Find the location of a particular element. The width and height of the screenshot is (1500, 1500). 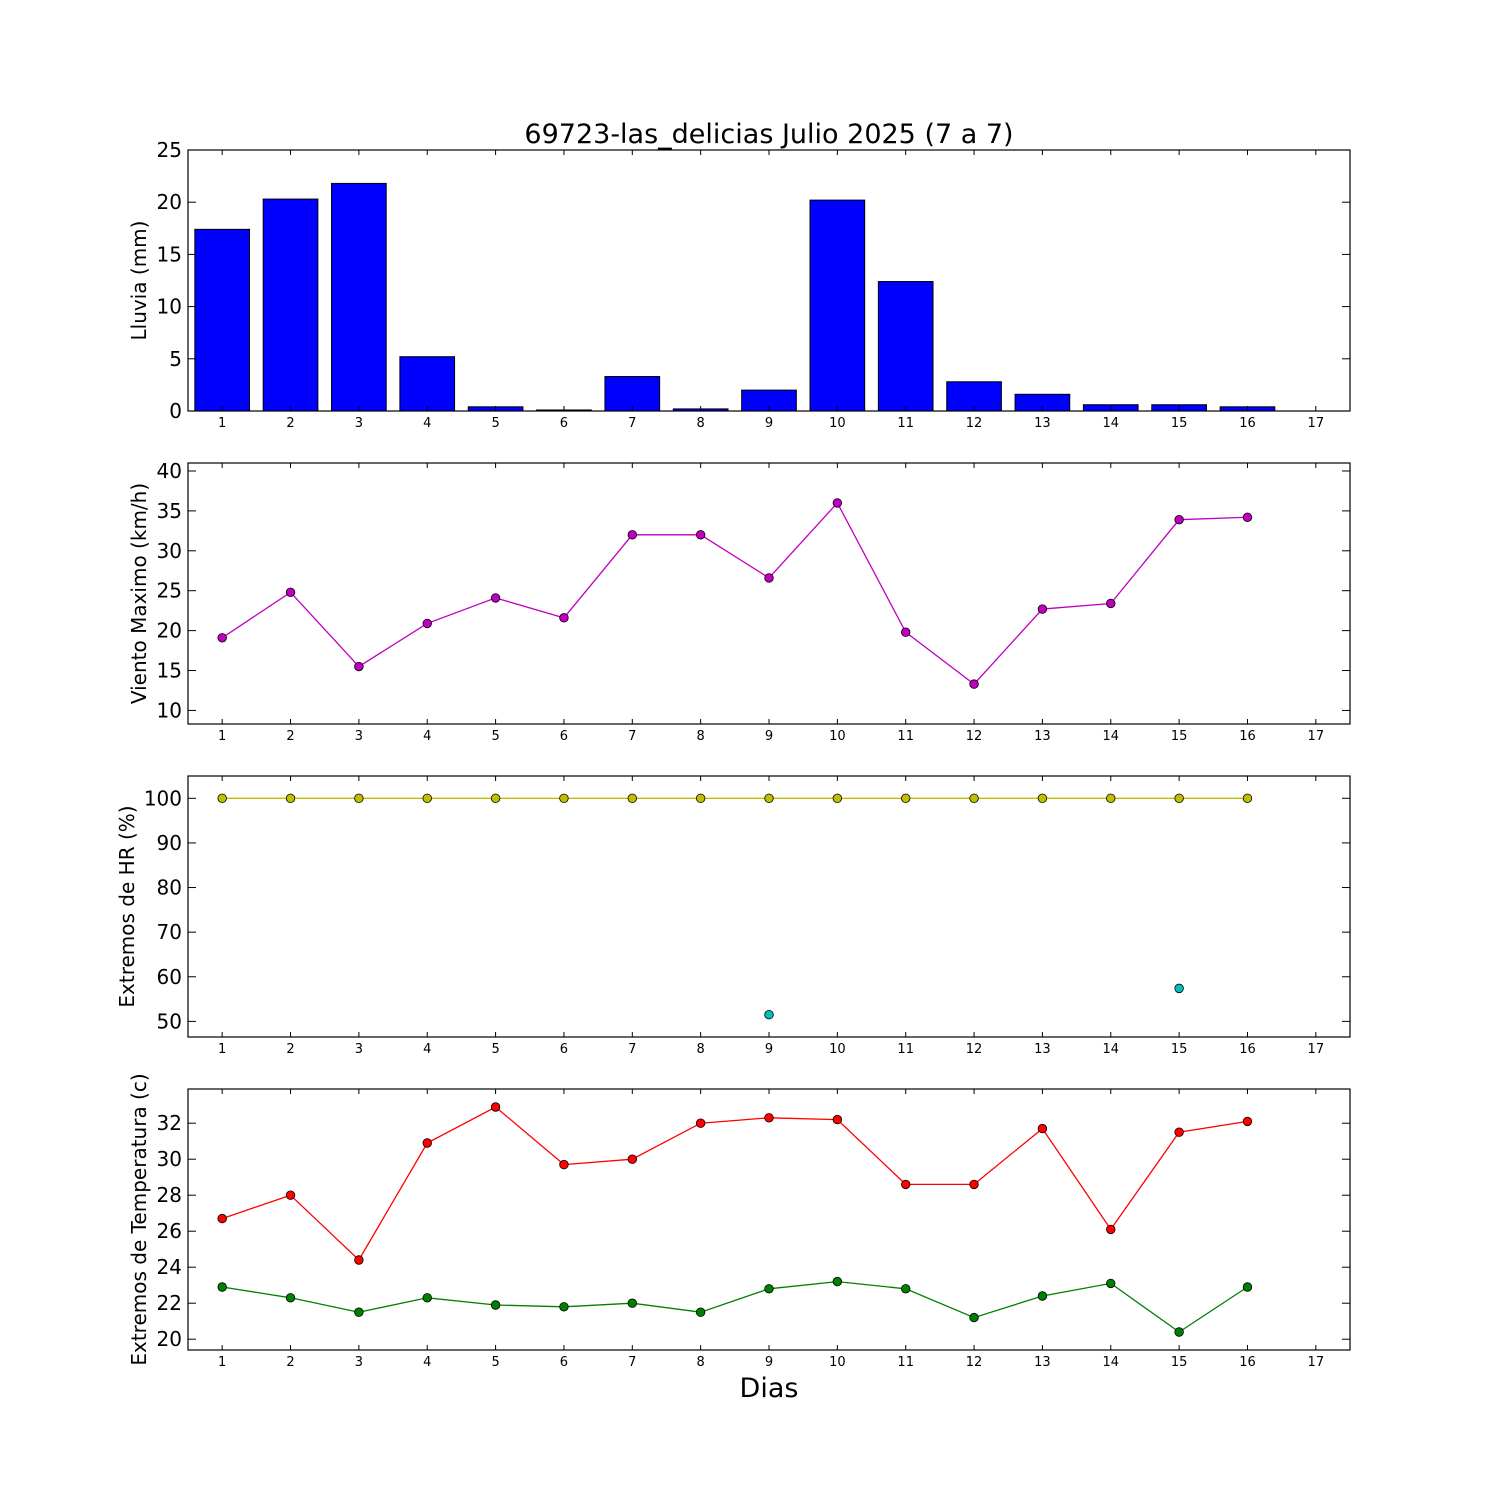

temperatura-marks is located at coordinates (735, 1219).